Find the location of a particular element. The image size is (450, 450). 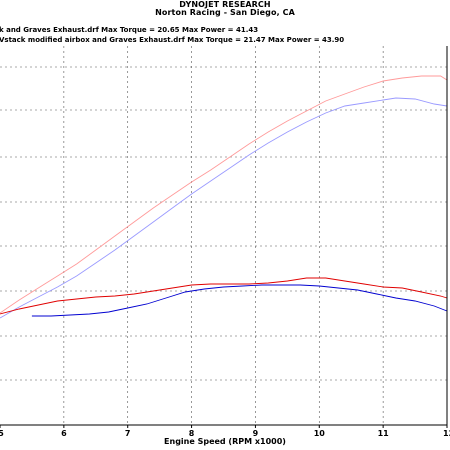

x-tick-labels: 5 6 7 8 9 10 11 12 is located at coordinates (225, 433).